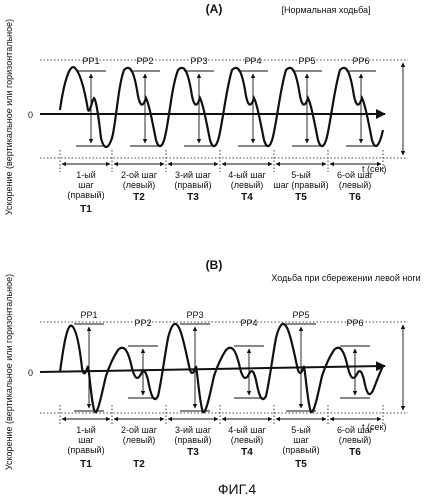 The width and height of the screenshot is (432, 500). I want to click on panel-b-time-label: t (сек), so click(374, 427).